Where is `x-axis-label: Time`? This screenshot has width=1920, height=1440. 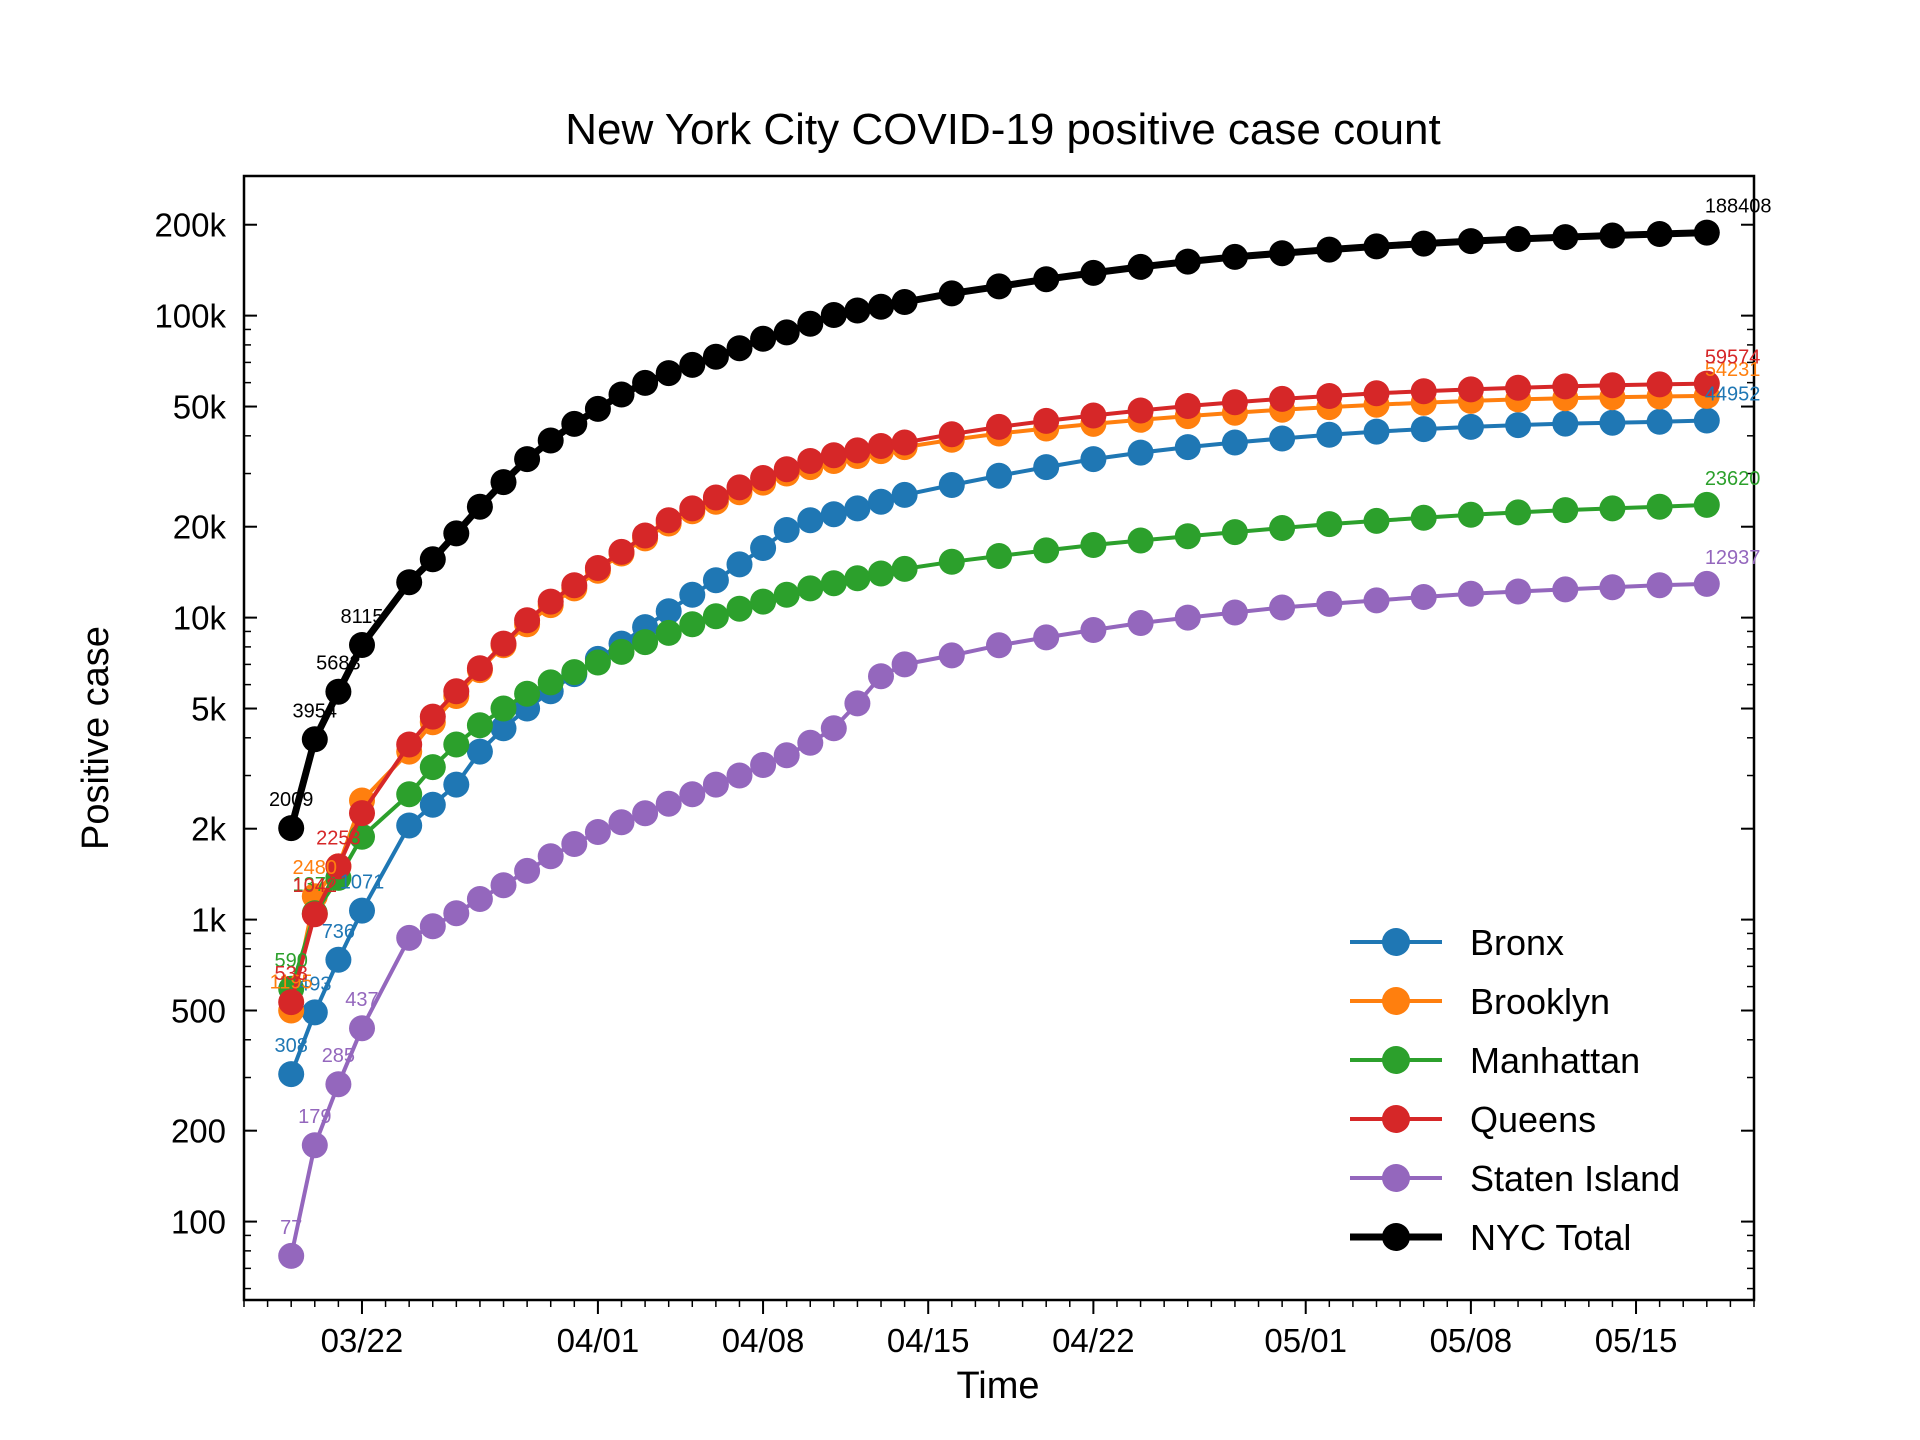
x-axis-label: Time is located at coordinates (997, 1386).